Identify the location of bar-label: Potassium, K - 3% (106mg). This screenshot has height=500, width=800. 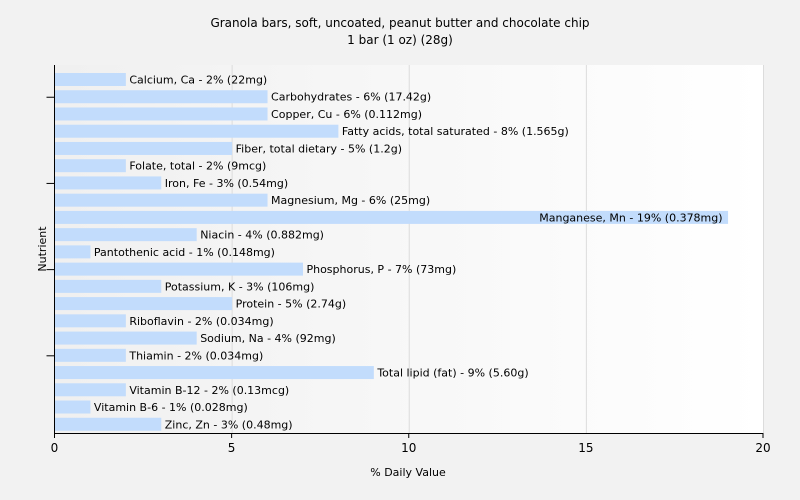
(240, 286).